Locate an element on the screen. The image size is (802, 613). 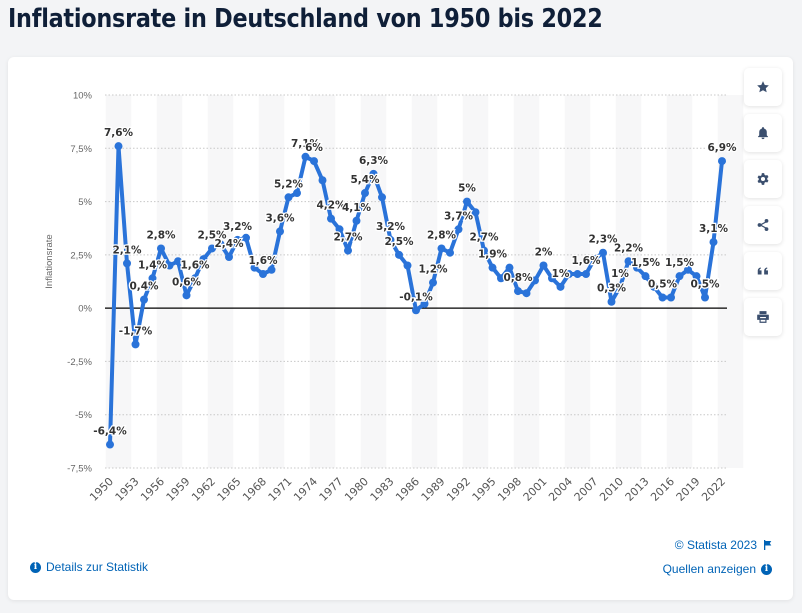
data-label: 7,1% is located at coordinates (306, 144).